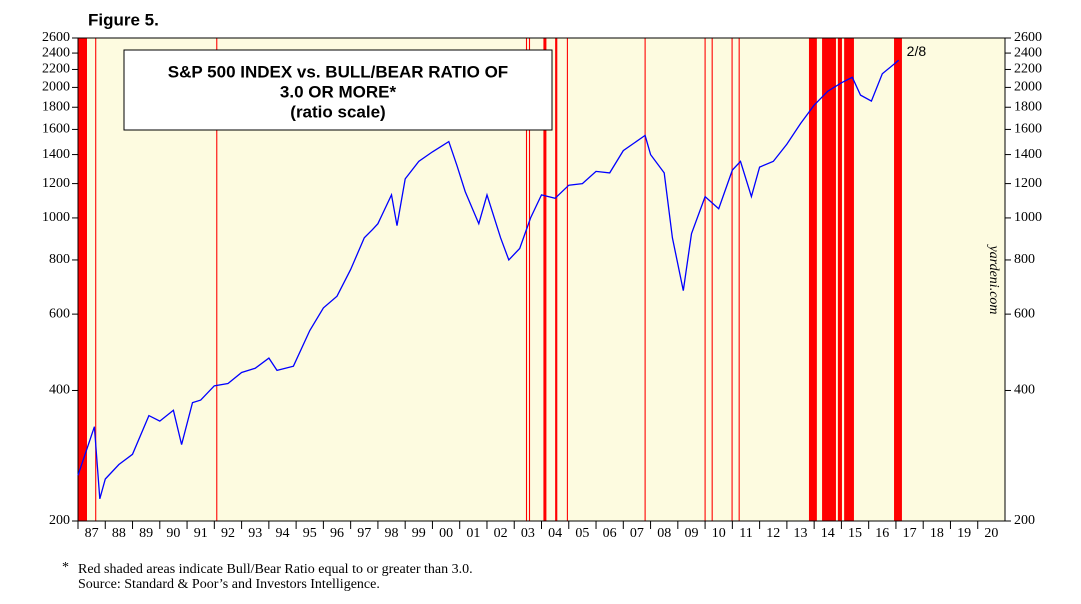  What do you see at coordinates (56, 52) in the screenshot?
I see `y-tick-label: 2400` at bounding box center [56, 52].